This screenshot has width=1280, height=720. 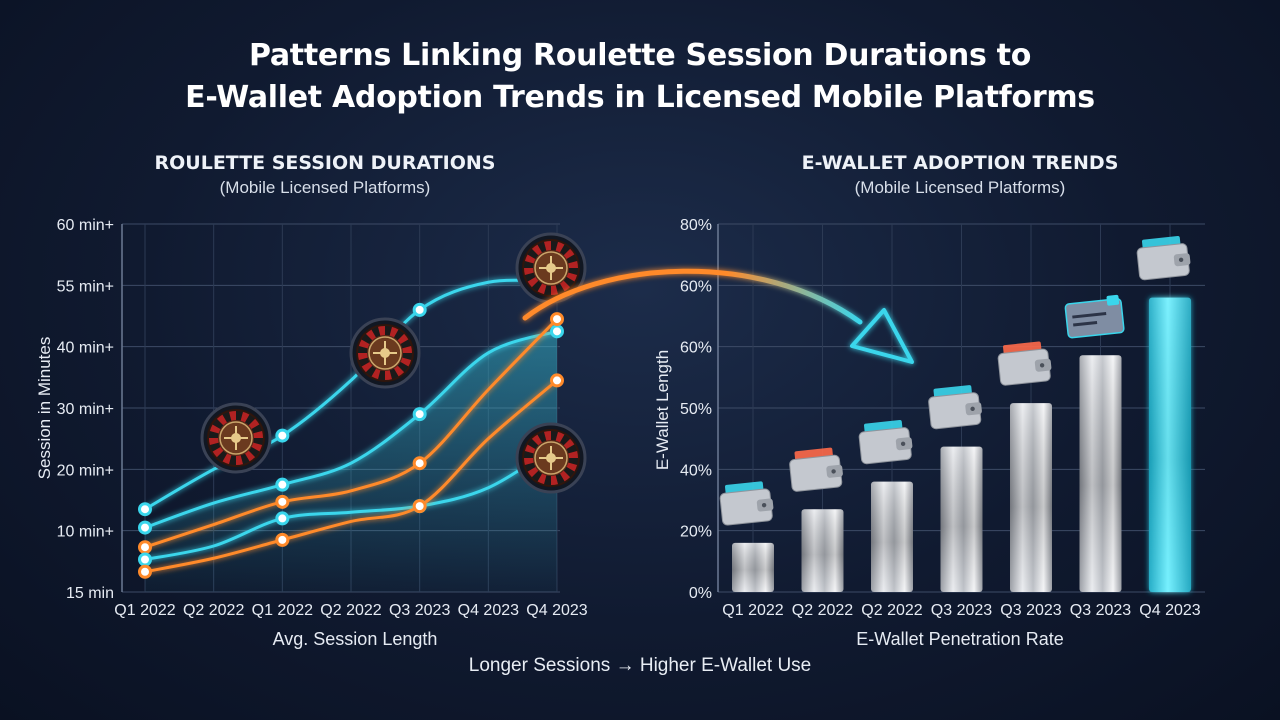 I want to click on left-y-tick-label: 55 min+, so click(x=85, y=286).